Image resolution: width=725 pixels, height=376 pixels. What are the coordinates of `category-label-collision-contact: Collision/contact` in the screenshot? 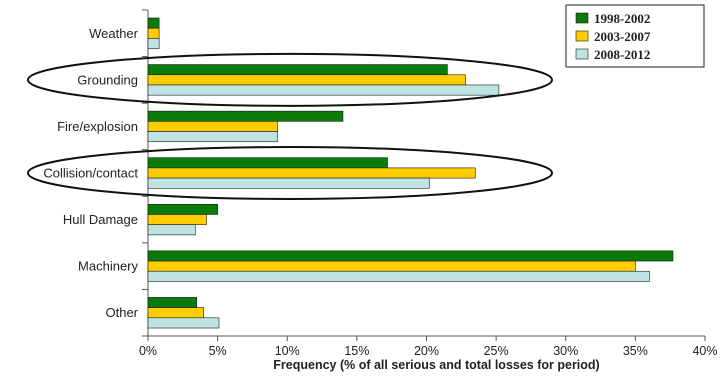 It's located at (90, 173).